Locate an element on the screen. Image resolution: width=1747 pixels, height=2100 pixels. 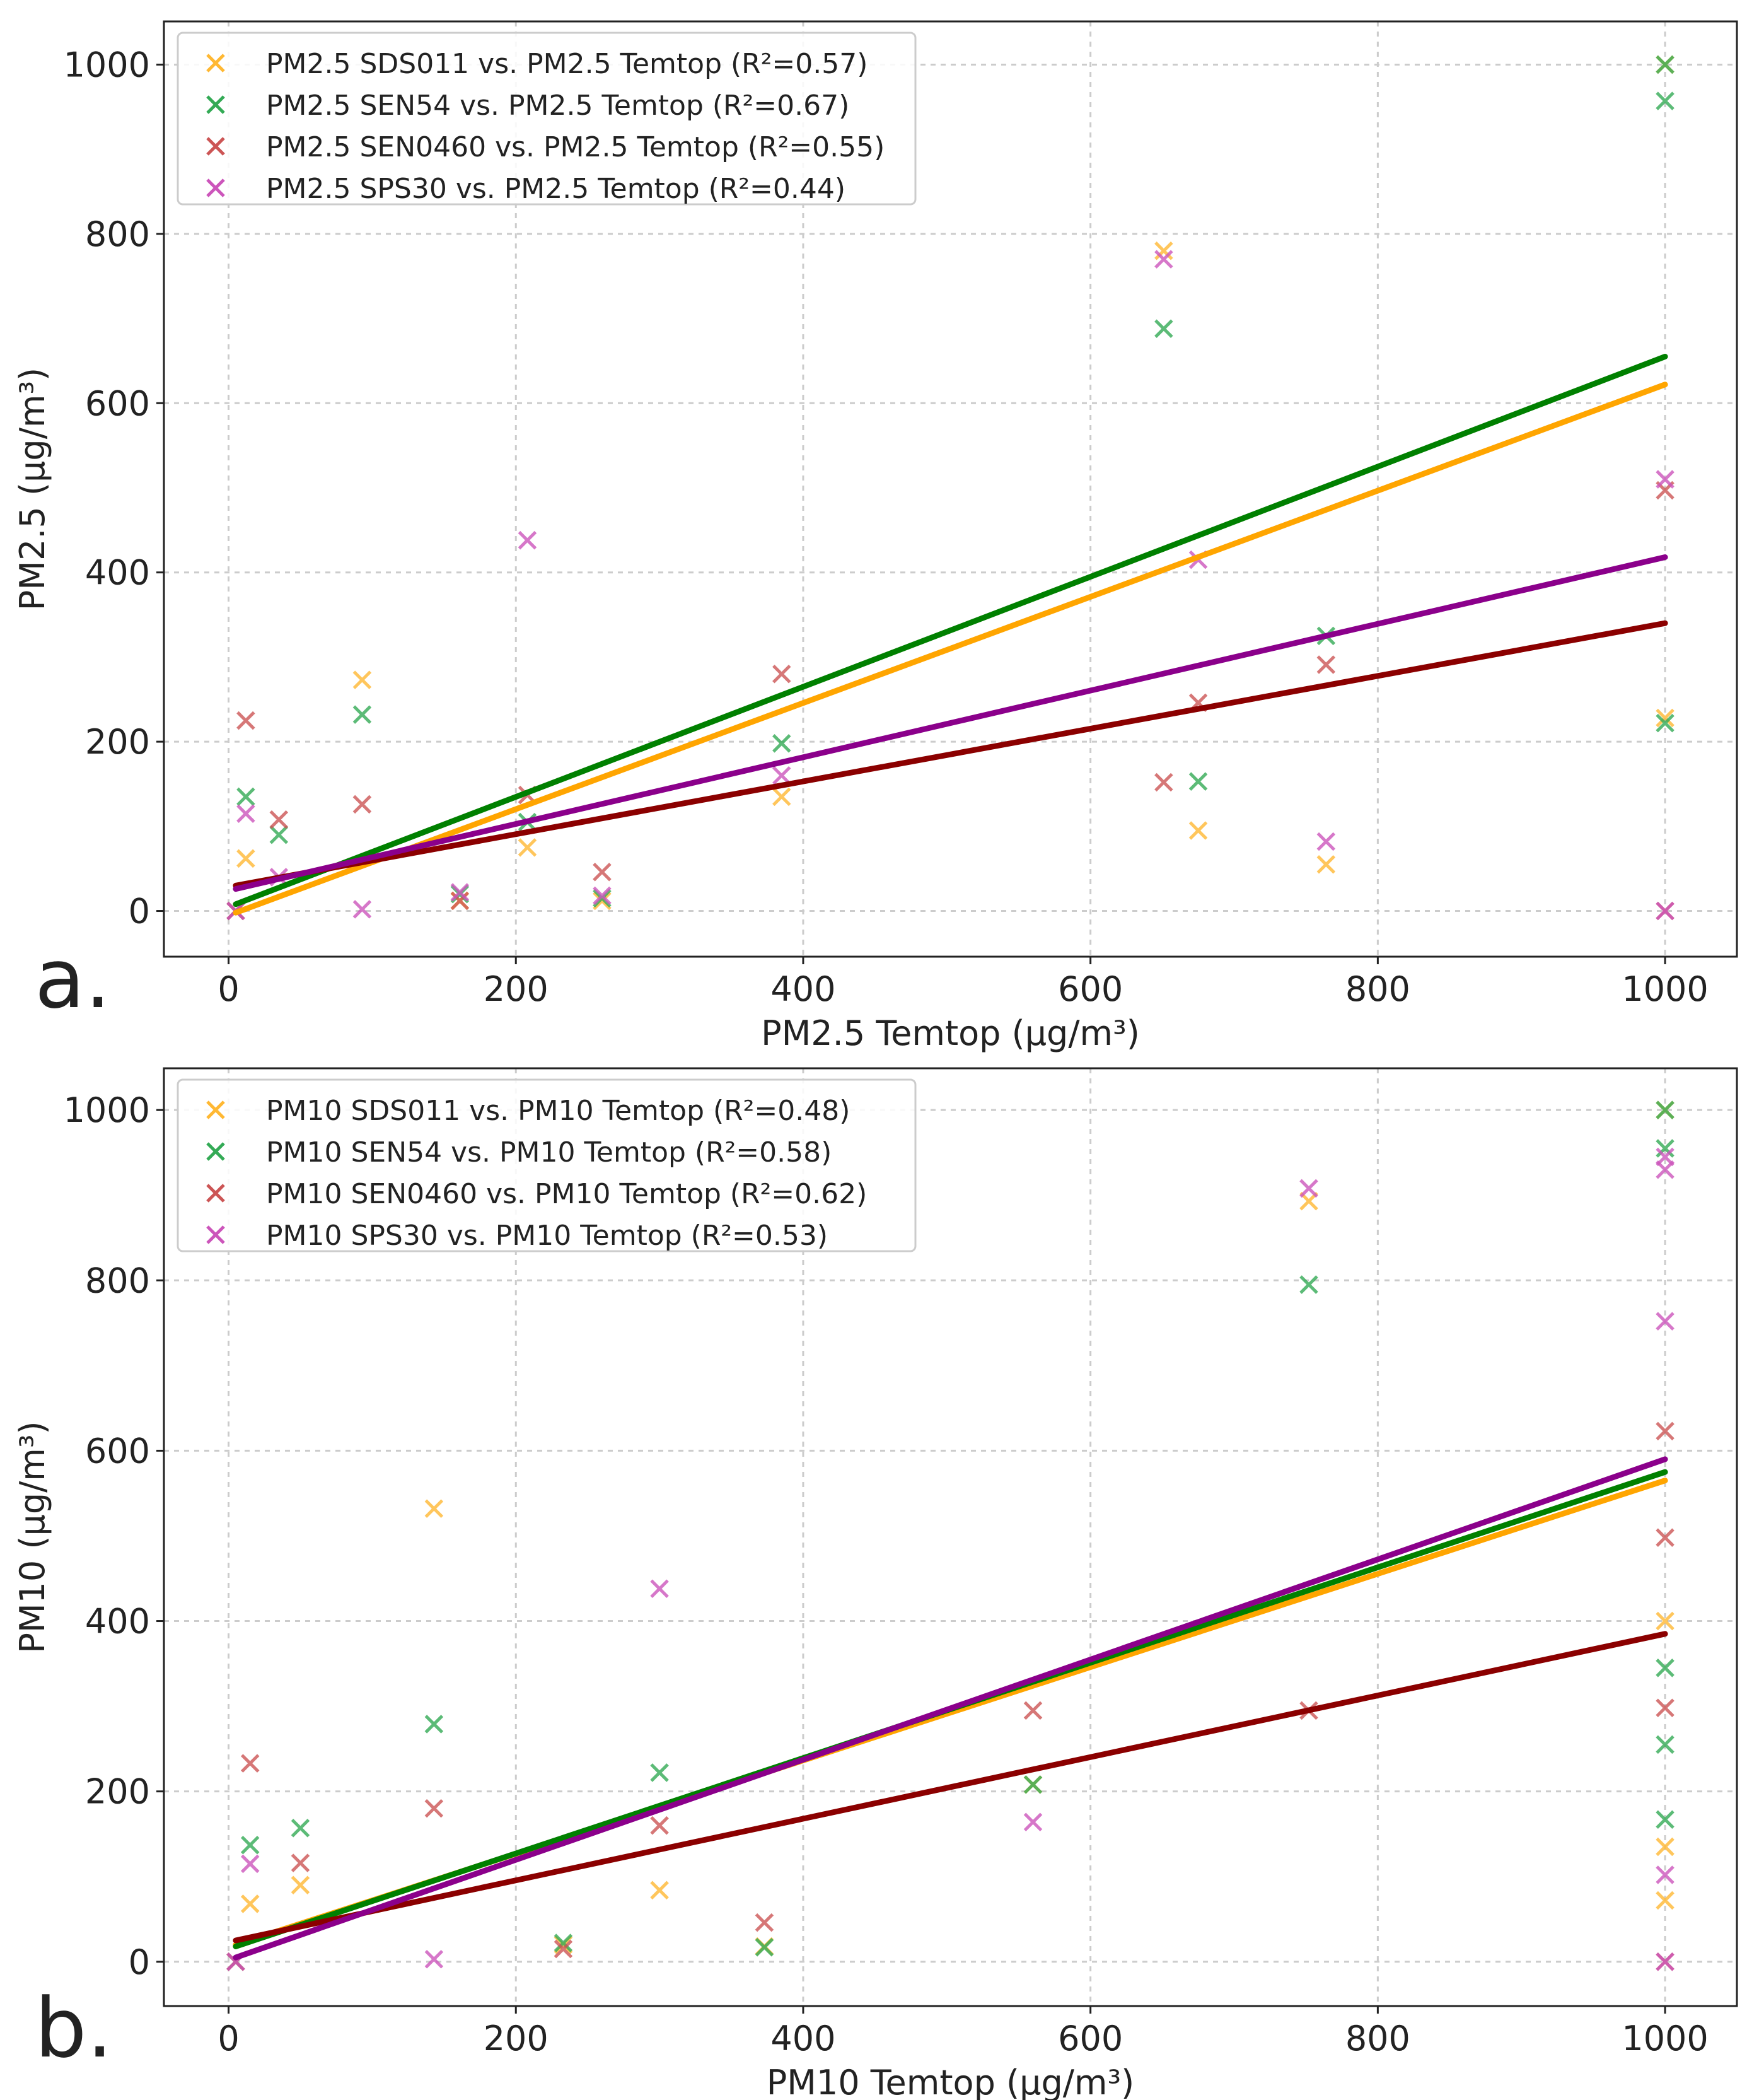
y-tick-label: 200 is located at coordinates (117, 1792).